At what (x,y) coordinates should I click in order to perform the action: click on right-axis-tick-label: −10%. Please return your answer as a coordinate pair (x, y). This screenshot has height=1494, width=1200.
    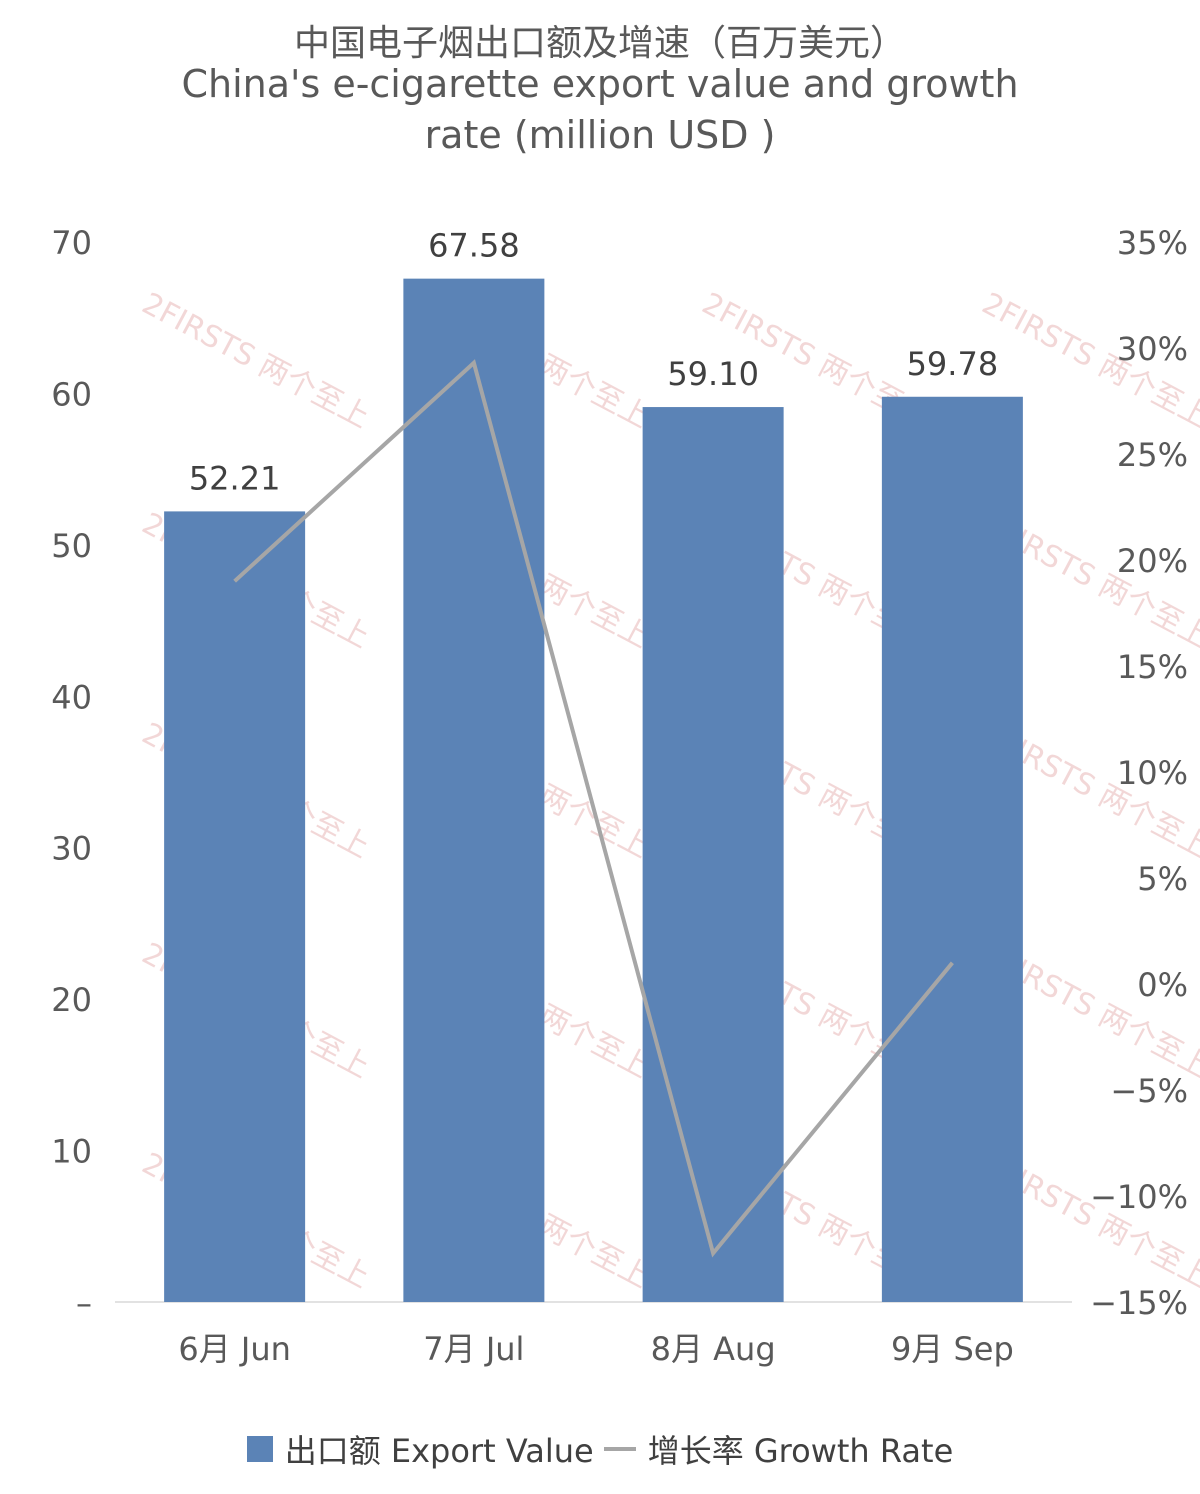
    Looking at the image, I should click on (1139, 1197).